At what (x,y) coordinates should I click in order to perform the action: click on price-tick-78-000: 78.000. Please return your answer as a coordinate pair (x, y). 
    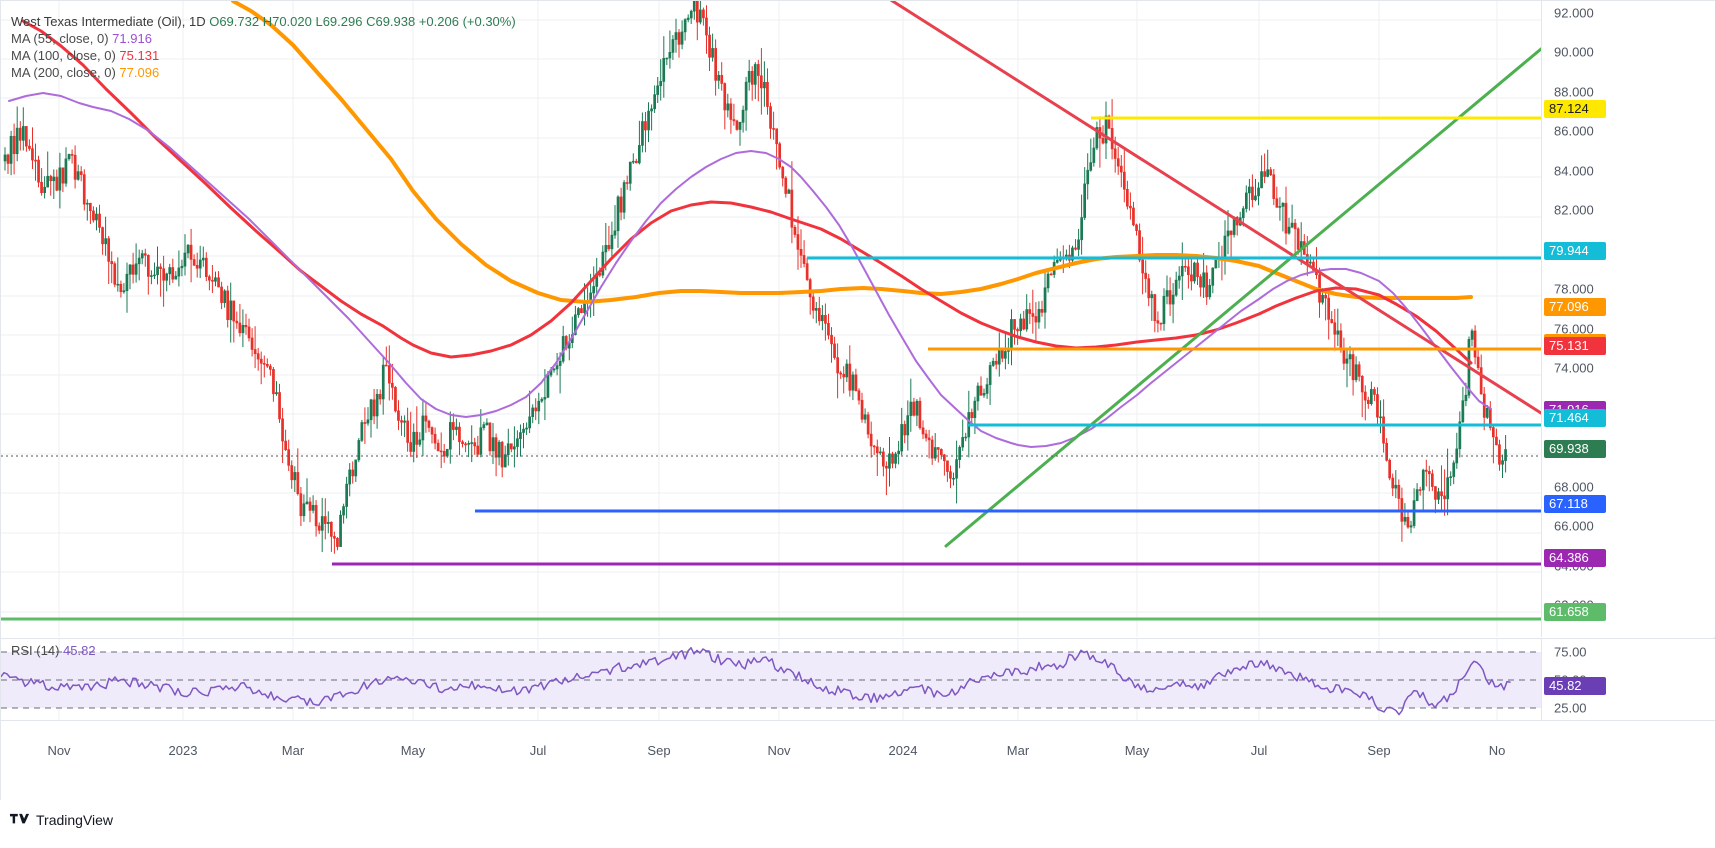
    Looking at the image, I should click on (1574, 289).